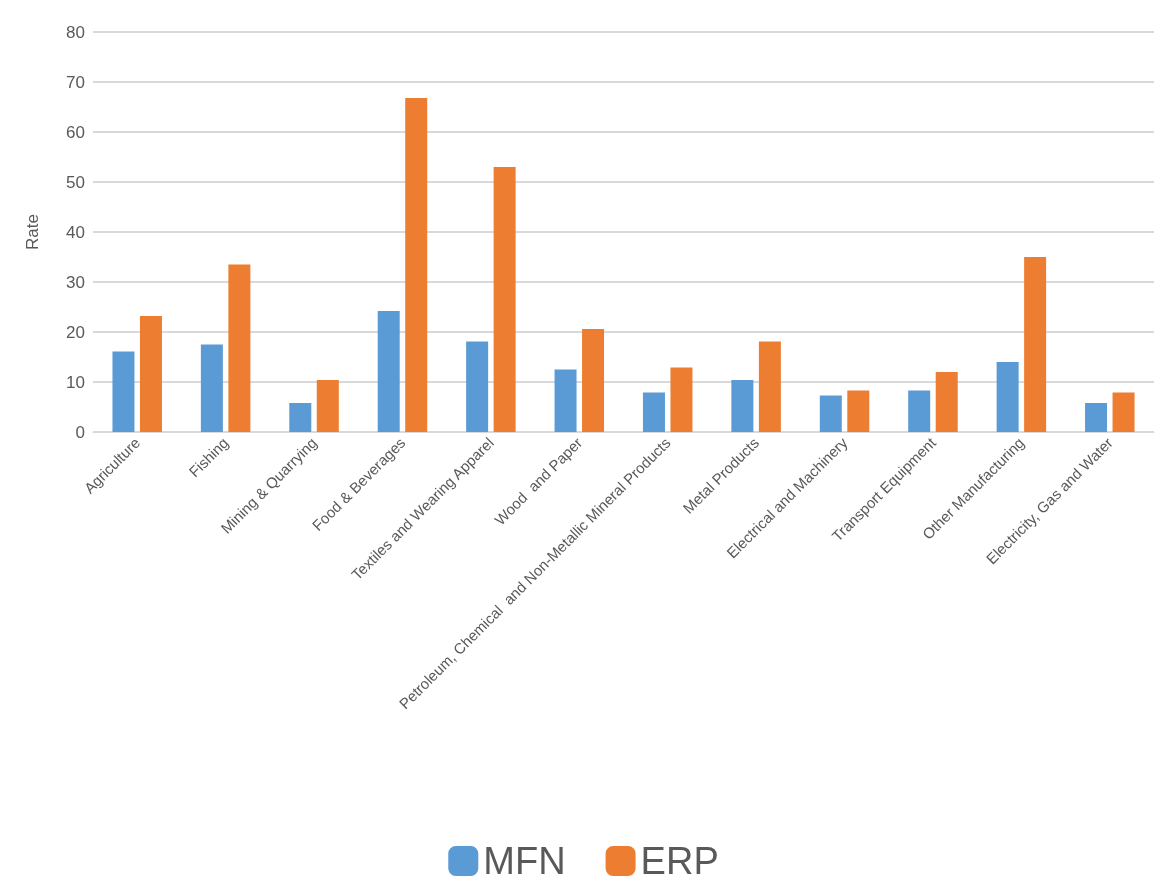  I want to click on y-tick-label: 80, so click(75, 32).